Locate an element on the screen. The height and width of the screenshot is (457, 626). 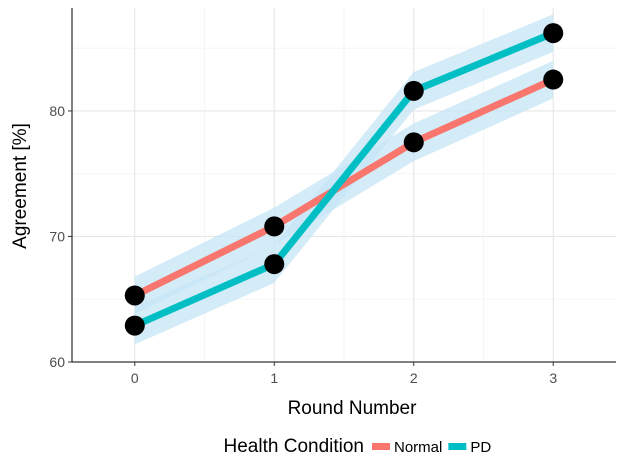
y-tick-label: 70 is located at coordinates (57, 236).